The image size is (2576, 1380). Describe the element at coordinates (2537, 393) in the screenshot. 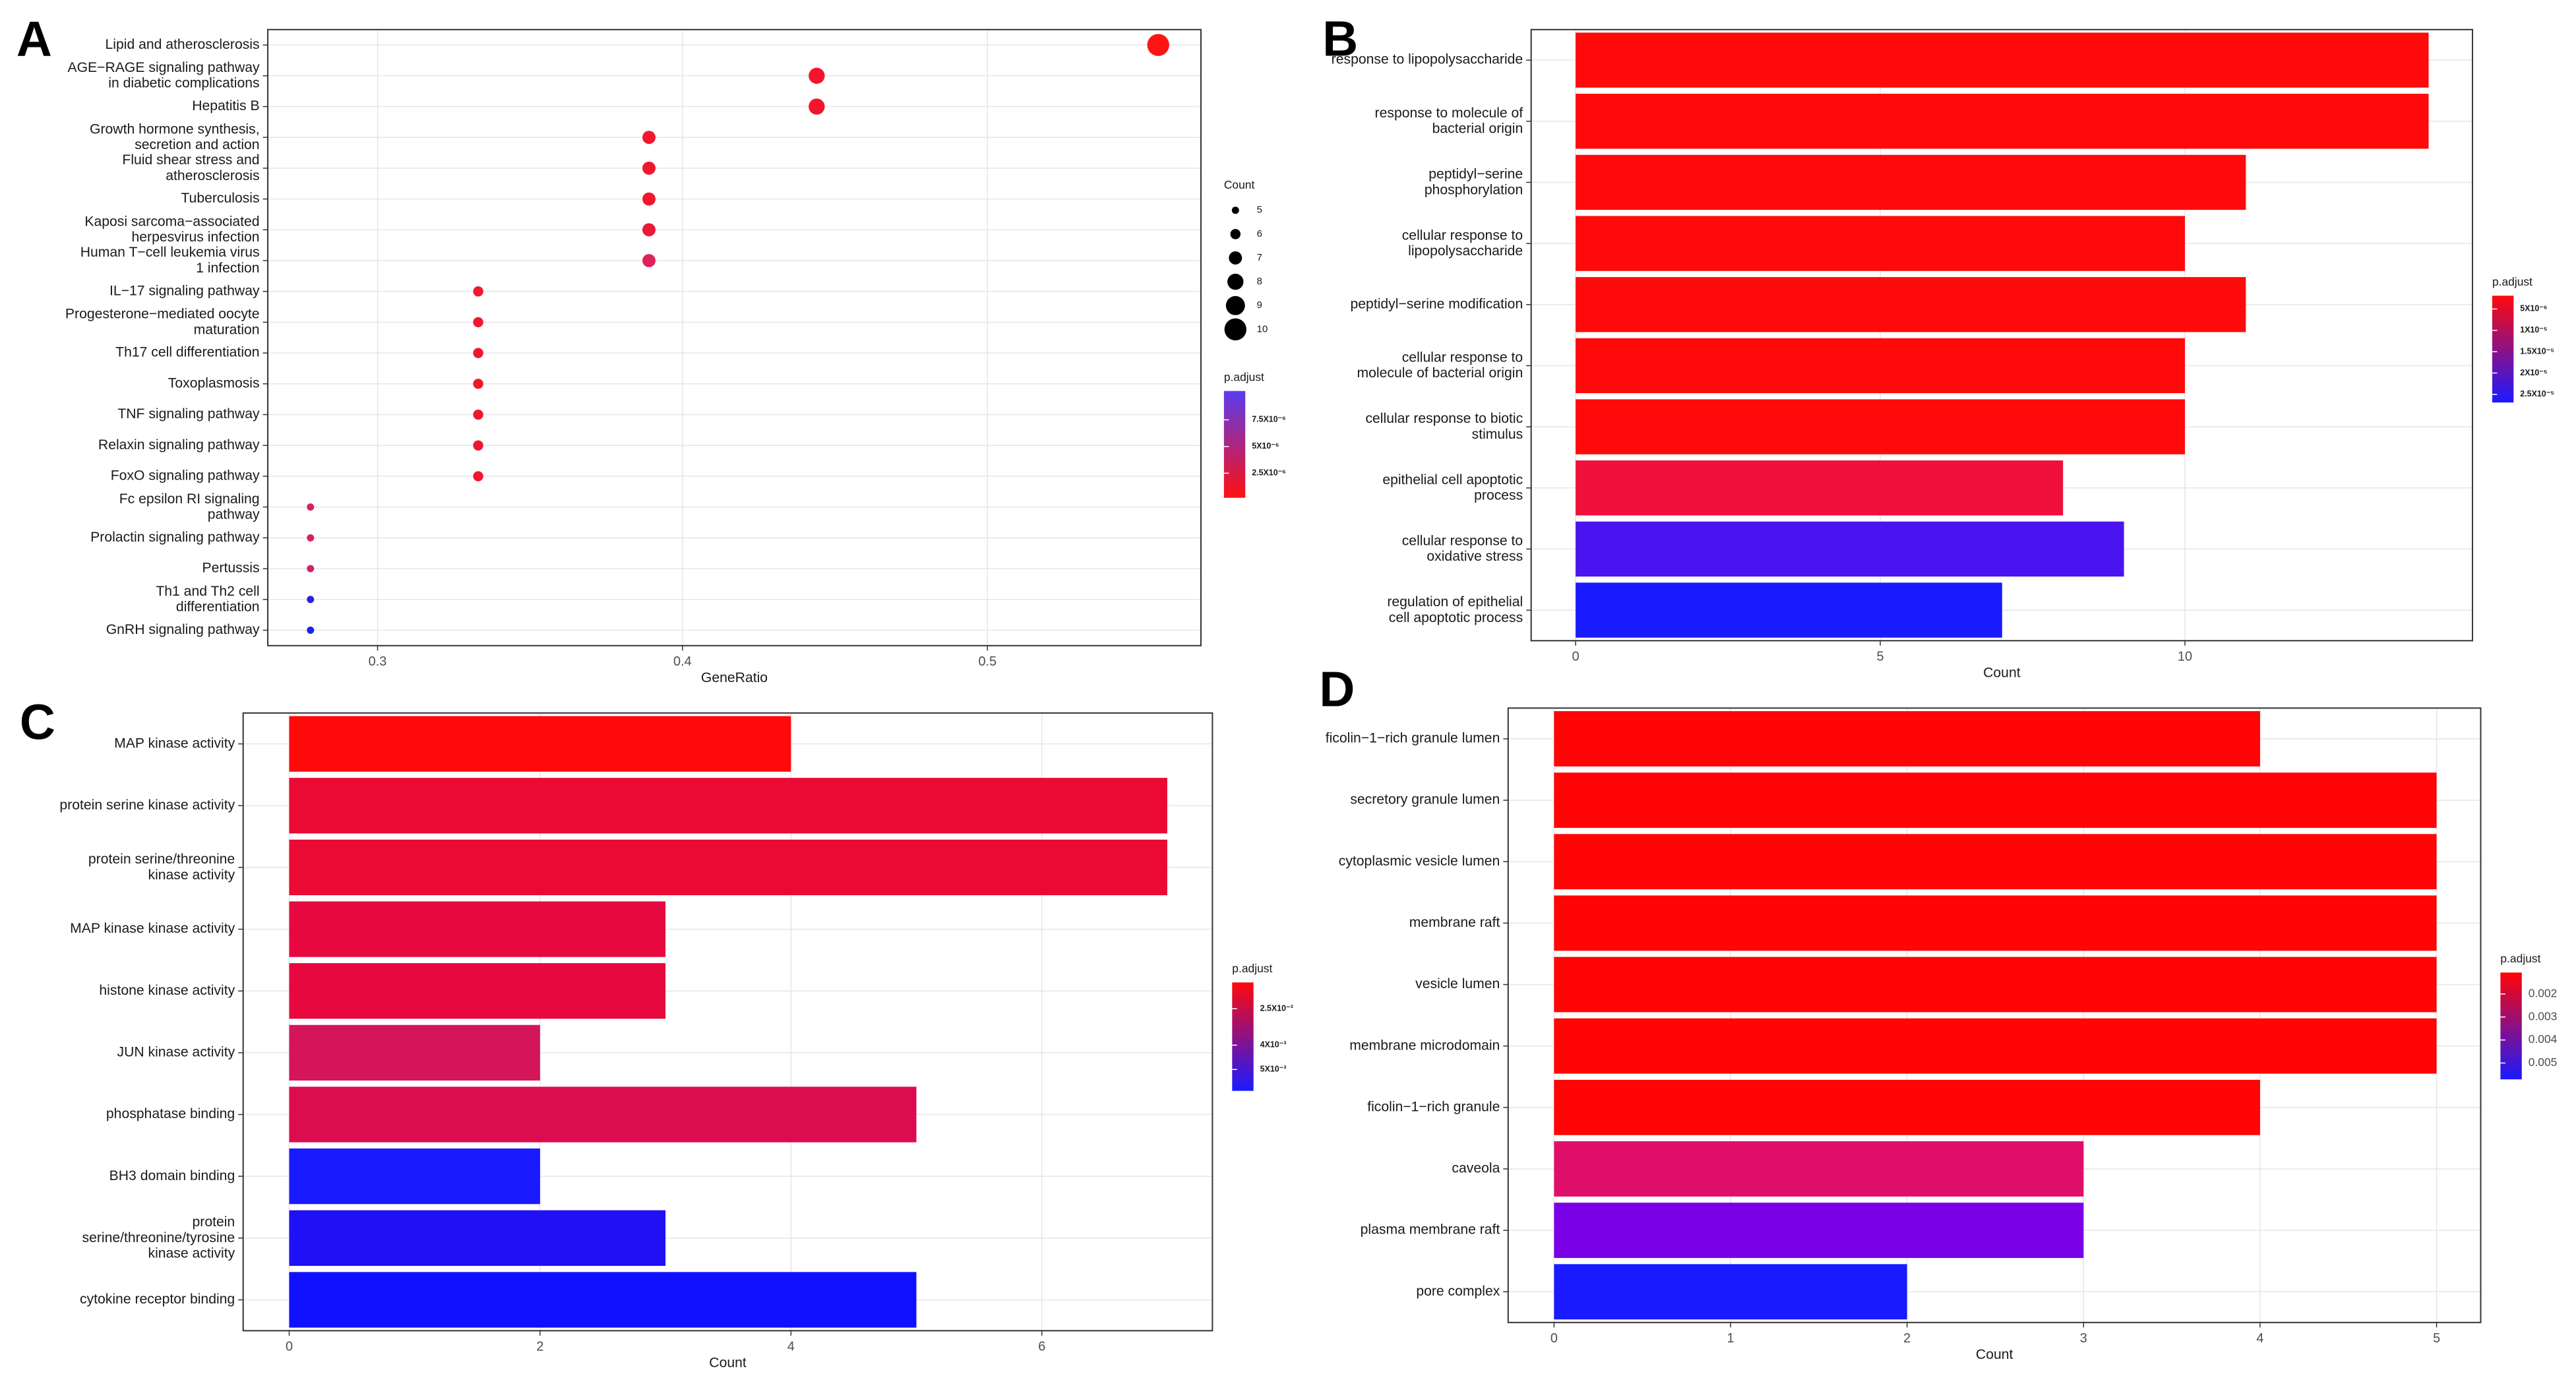

I see `colorbar-label: 2.5X10⁻⁵` at that location.